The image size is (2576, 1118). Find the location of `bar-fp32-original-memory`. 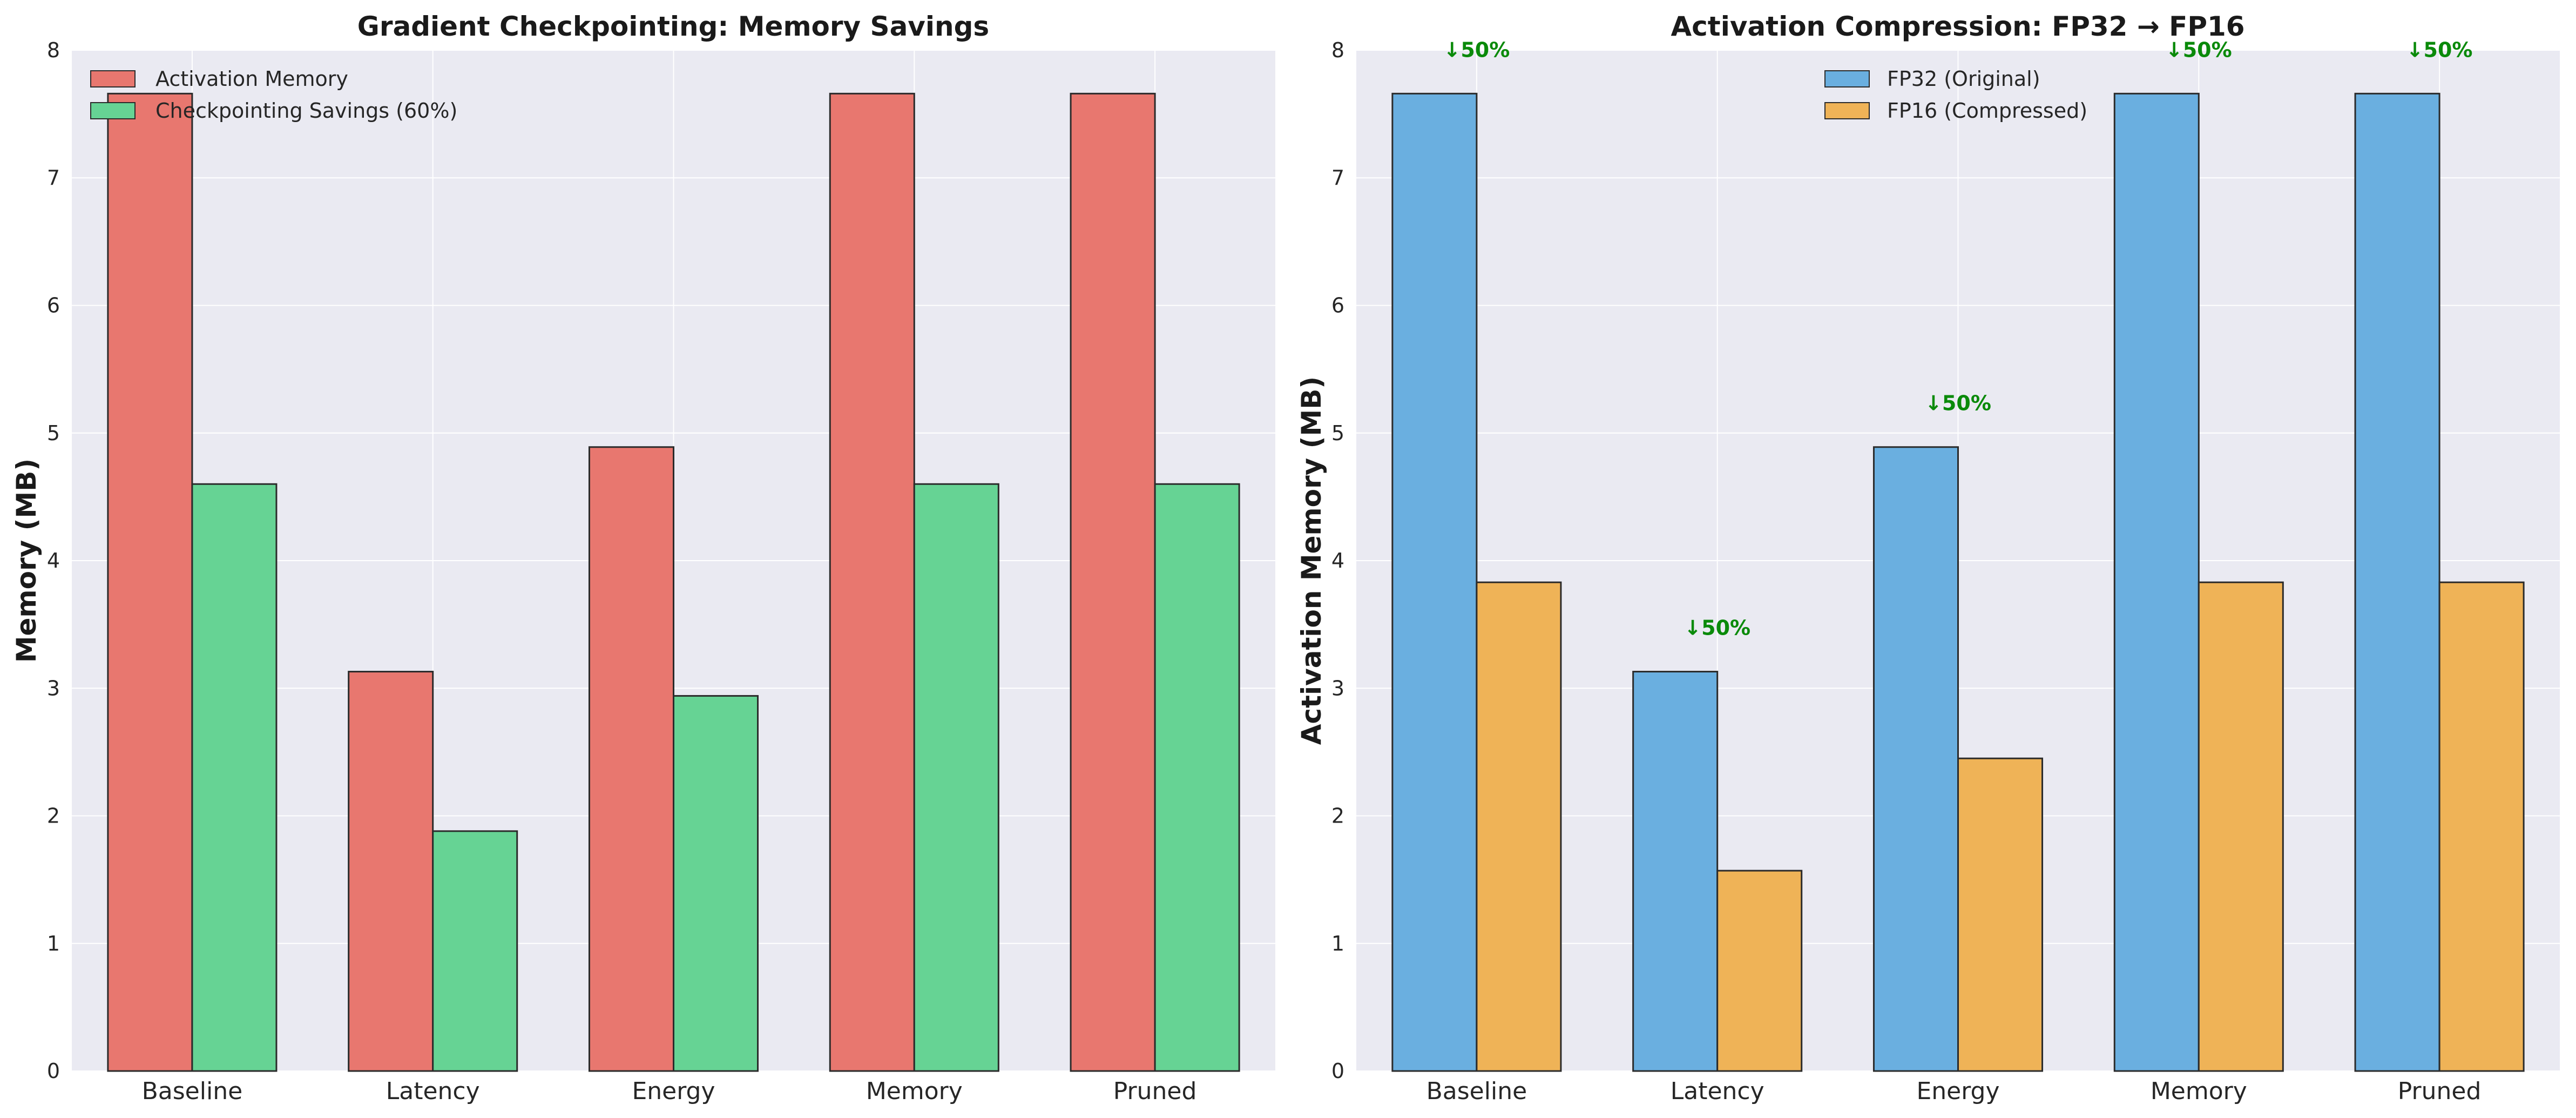

bar-fp32-original-memory is located at coordinates (2157, 582).